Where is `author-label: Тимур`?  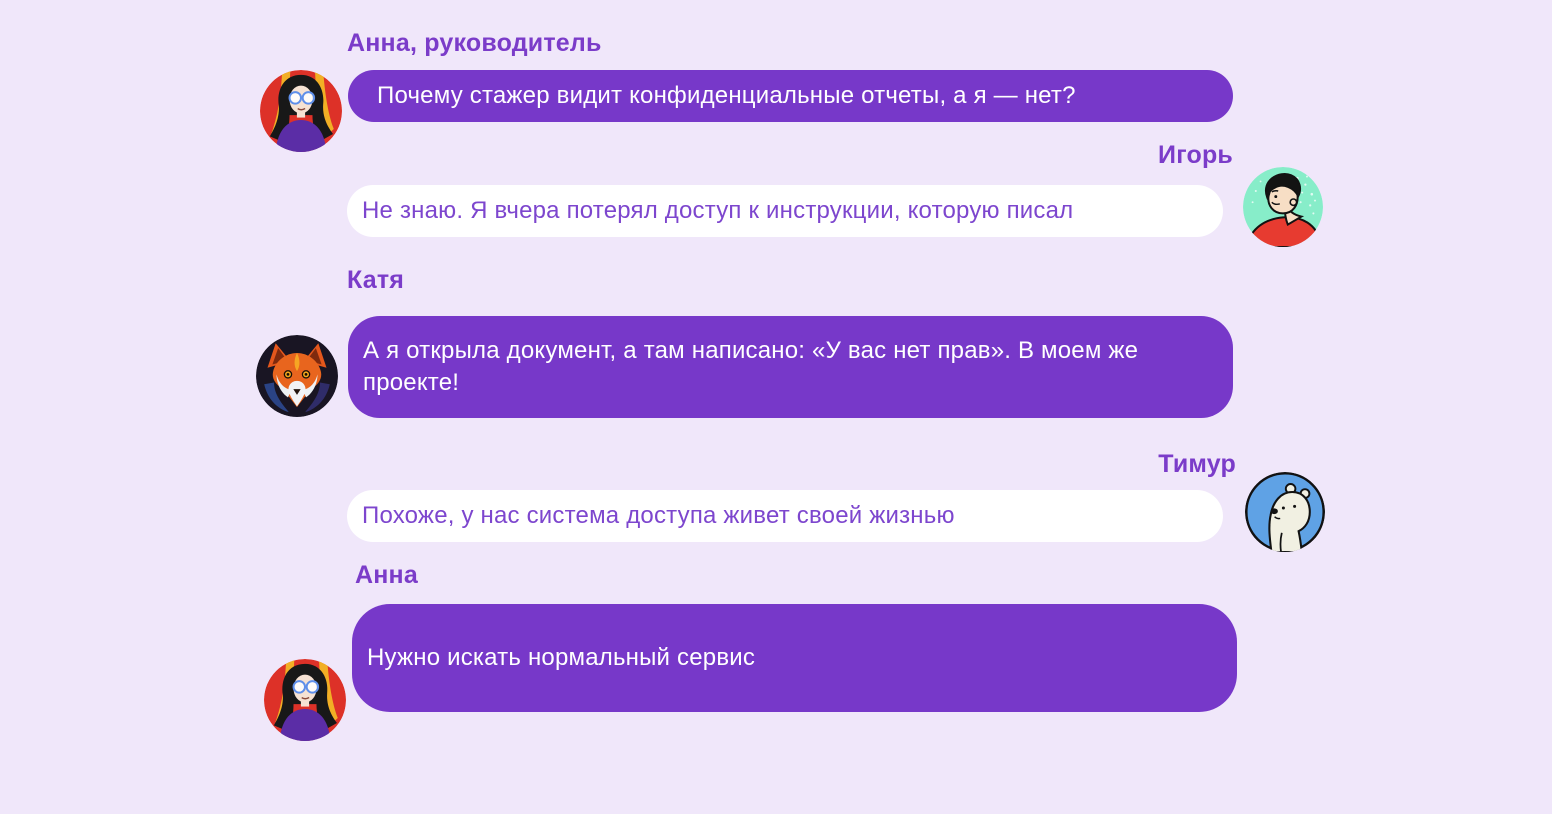
author-label: Тимур is located at coordinates (1197, 464).